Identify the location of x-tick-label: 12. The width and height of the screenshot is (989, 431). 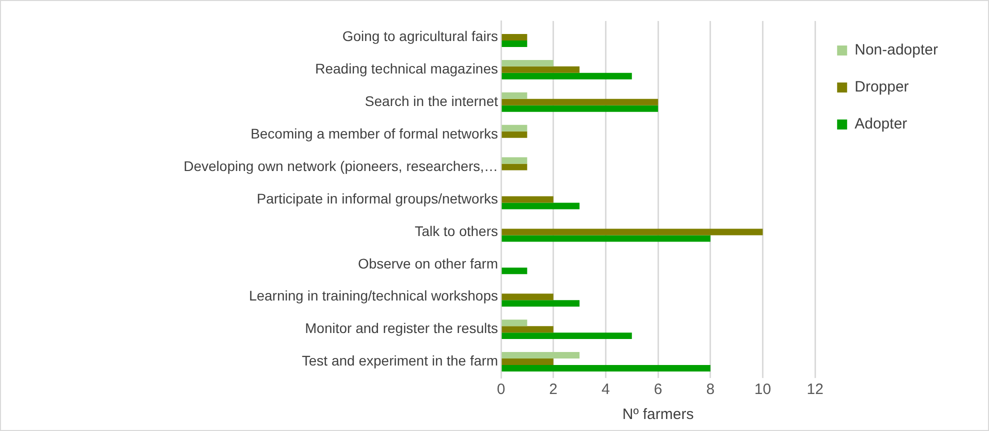
(815, 389).